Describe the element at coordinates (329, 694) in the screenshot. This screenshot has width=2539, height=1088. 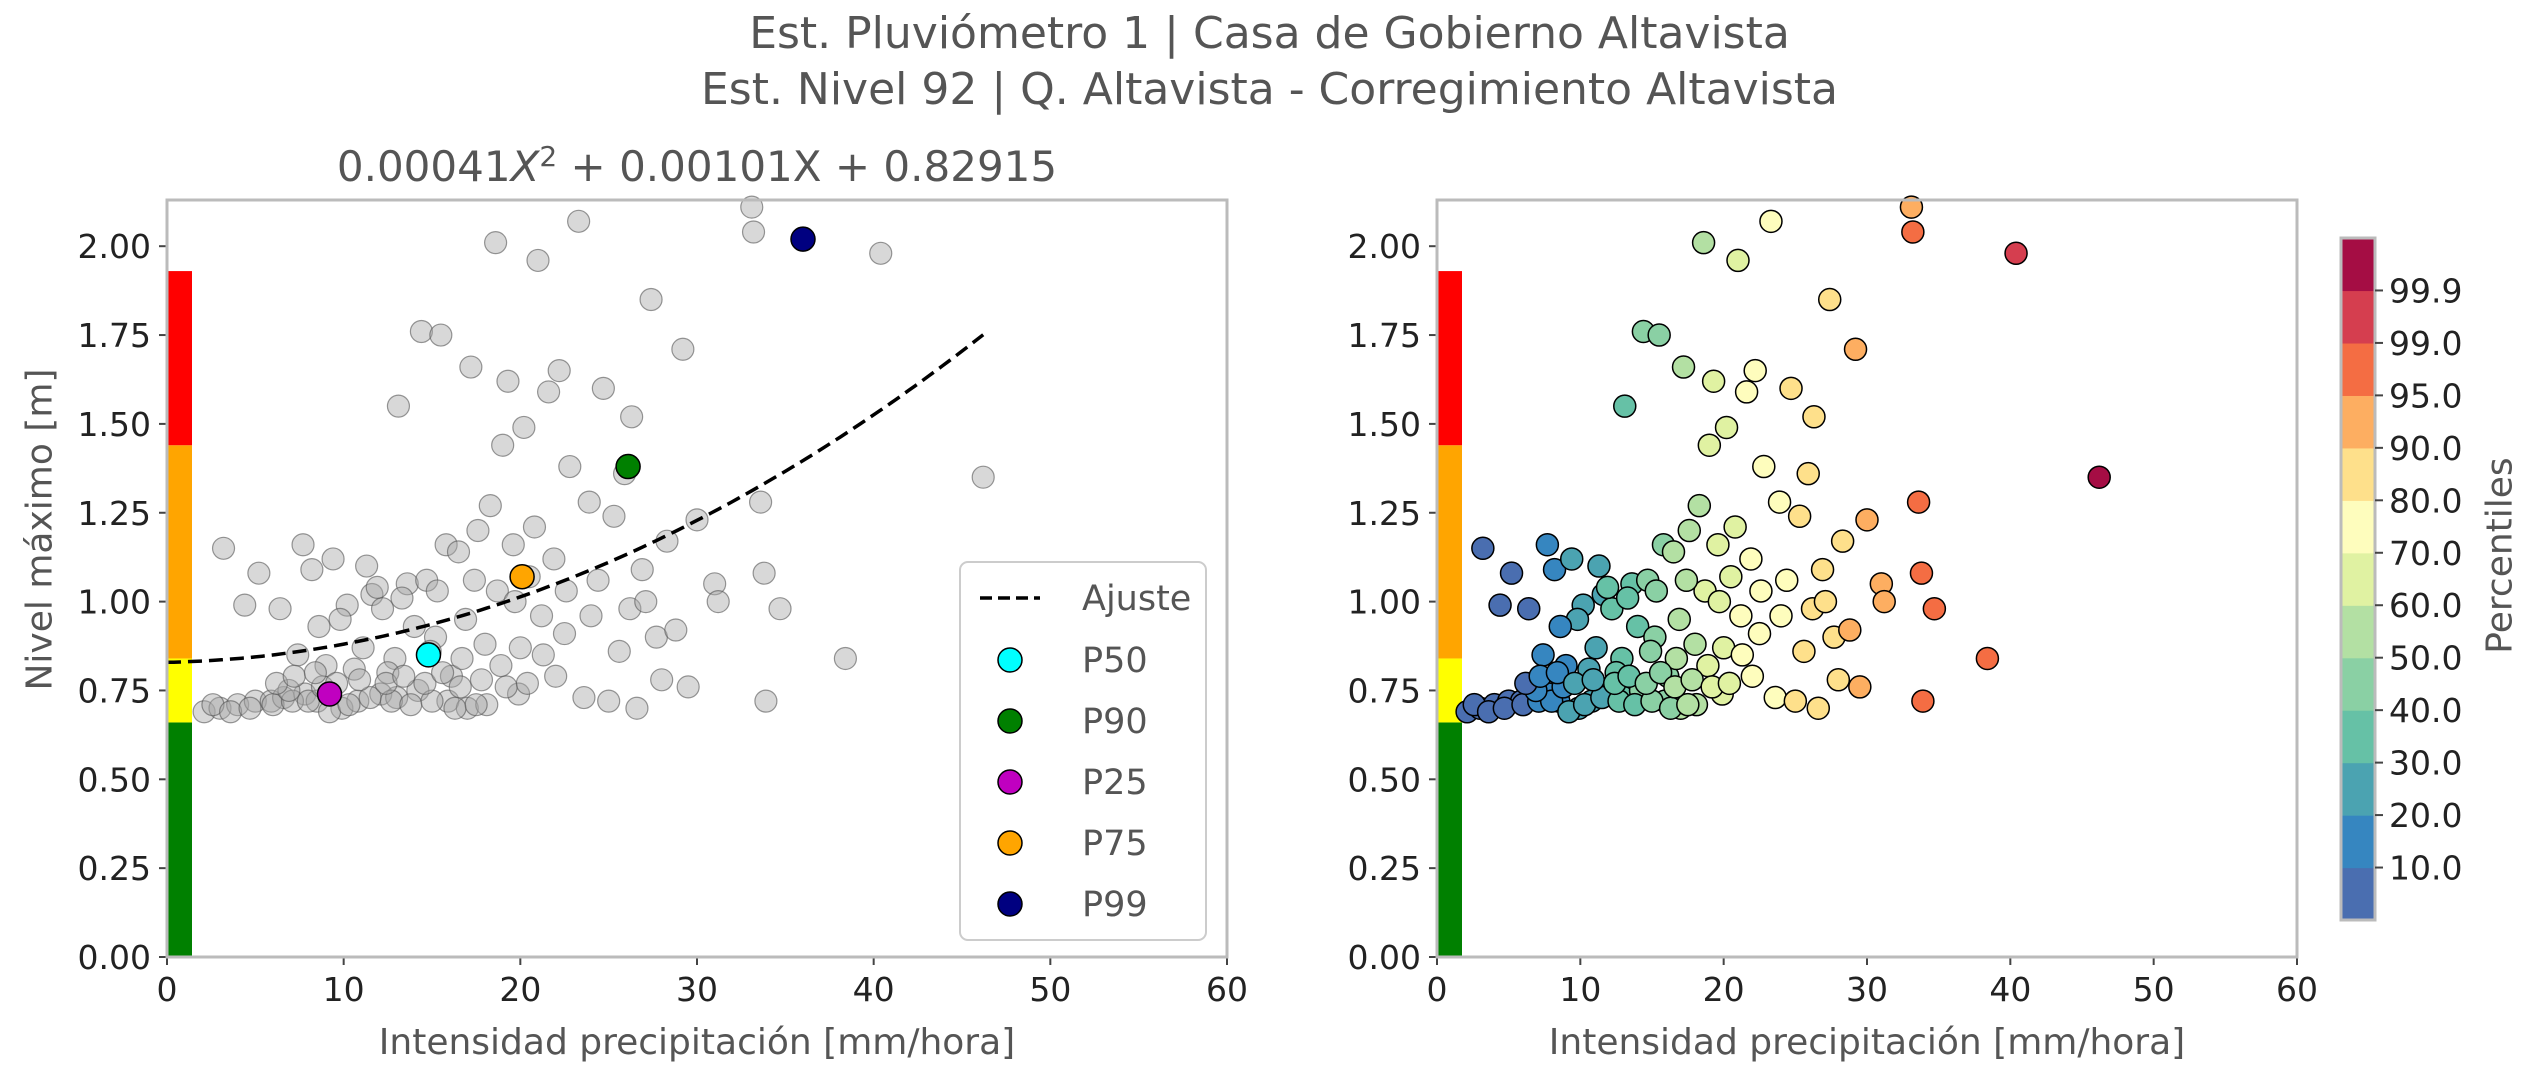
I see `marker-p25` at that location.